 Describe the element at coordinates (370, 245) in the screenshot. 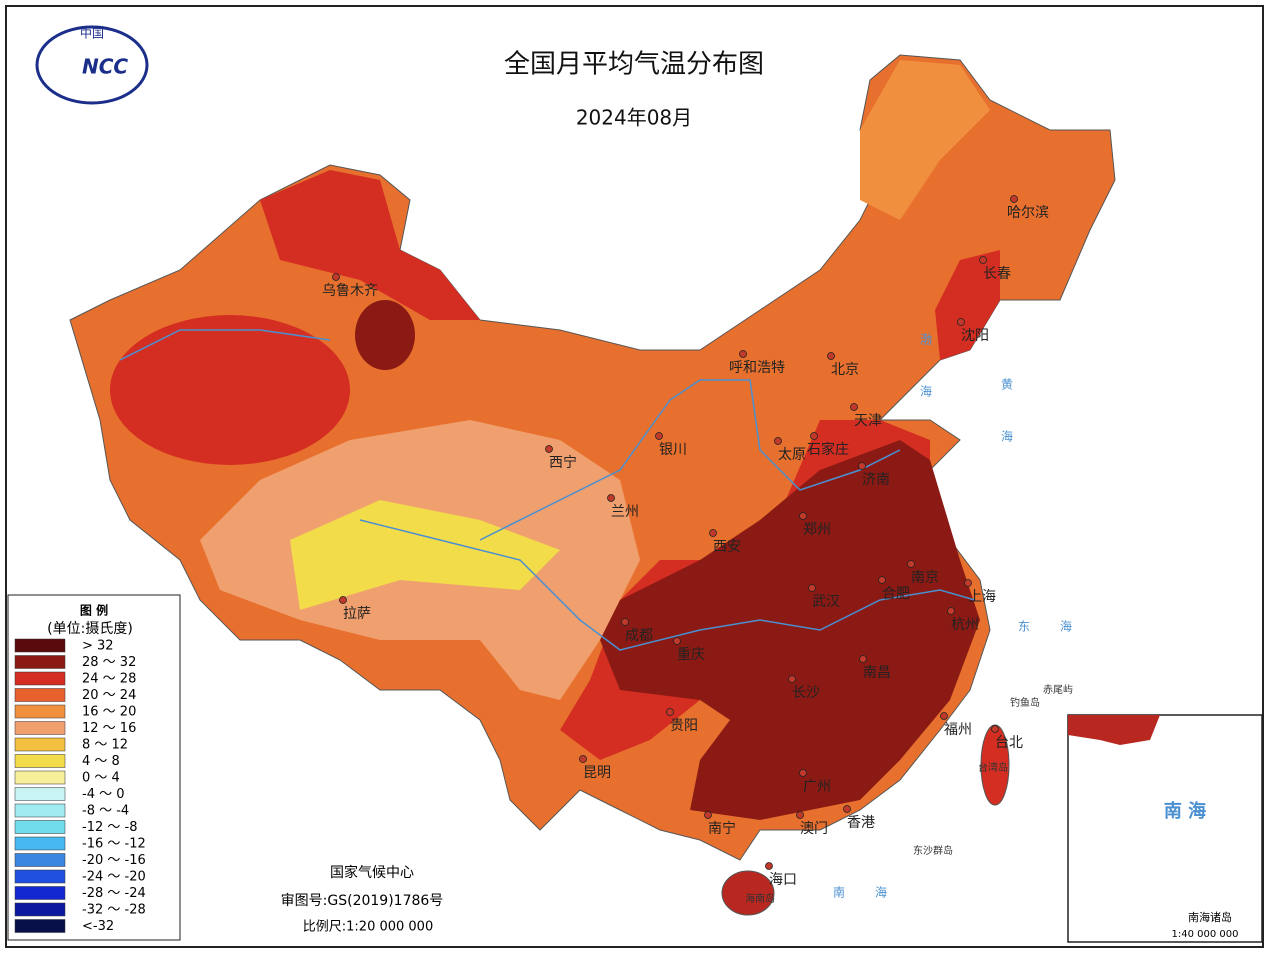

I see `region-24-28-north` at that location.